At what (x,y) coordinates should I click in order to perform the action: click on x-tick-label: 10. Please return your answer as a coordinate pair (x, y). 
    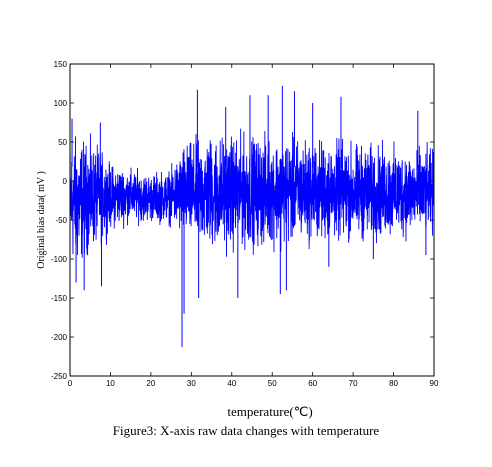
    Looking at the image, I should click on (110, 383).